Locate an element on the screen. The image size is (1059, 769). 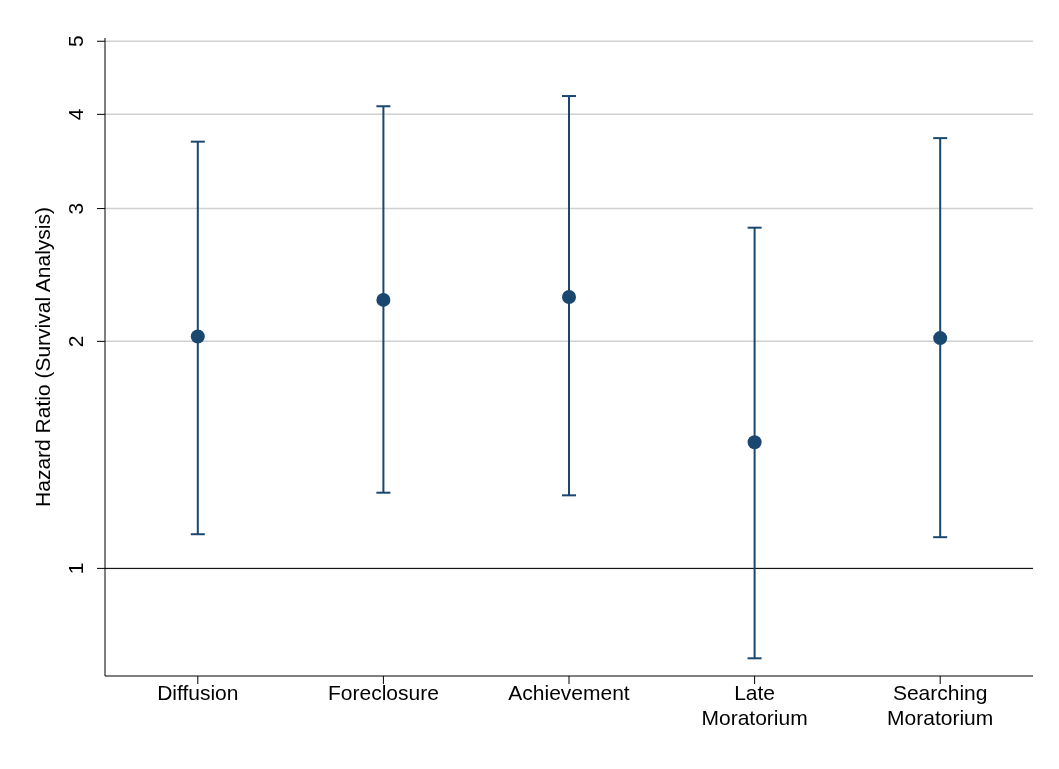
y-tick-label: 4 is located at coordinates (75, 114).